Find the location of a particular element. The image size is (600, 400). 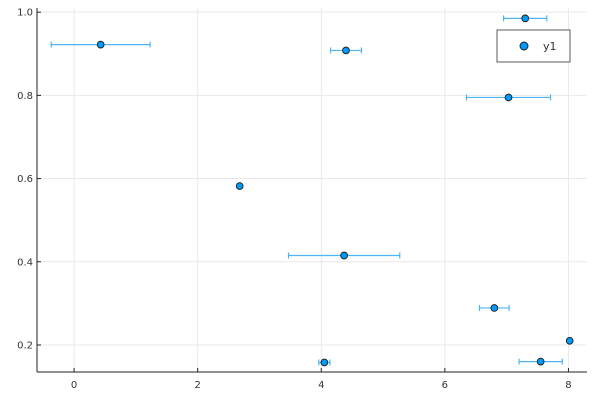

y-tick-label: 0.4 is located at coordinates (25, 262).